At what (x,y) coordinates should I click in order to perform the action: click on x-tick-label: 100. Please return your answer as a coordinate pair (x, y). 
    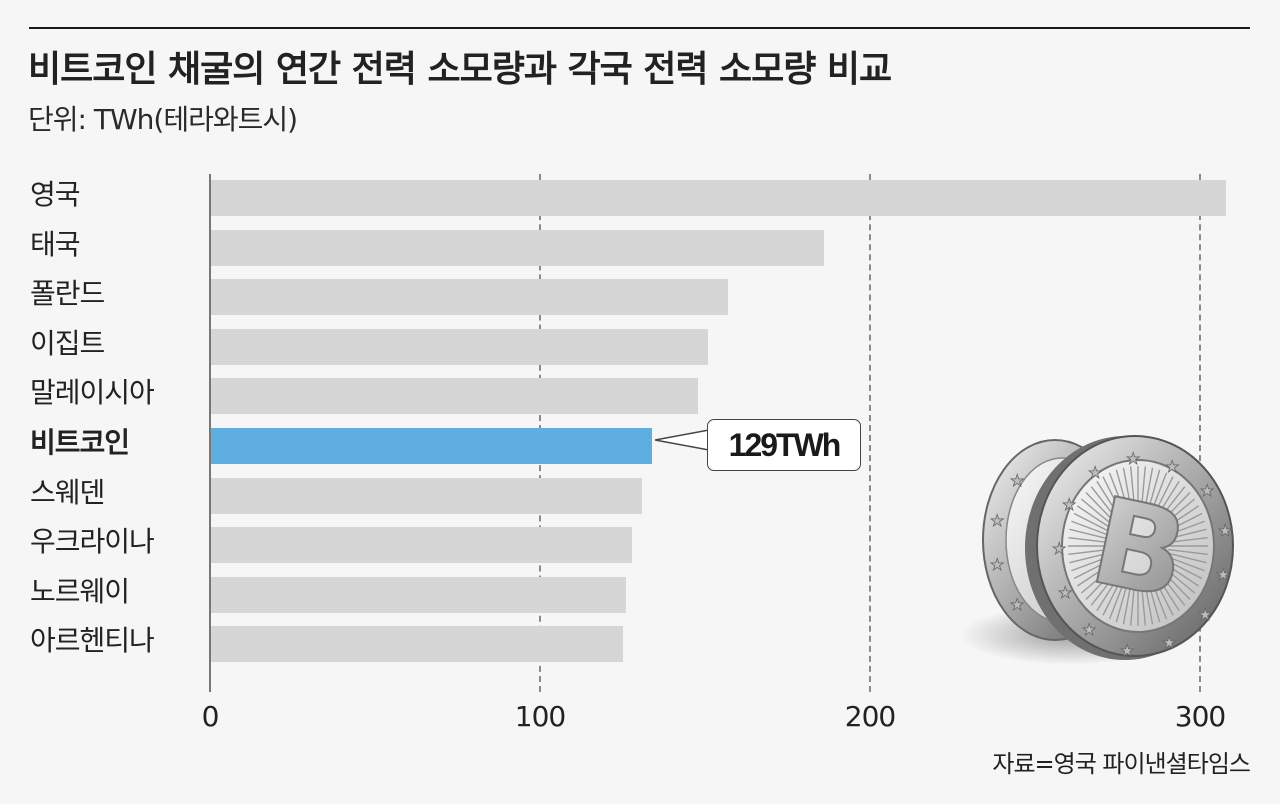
    Looking at the image, I should click on (540, 716).